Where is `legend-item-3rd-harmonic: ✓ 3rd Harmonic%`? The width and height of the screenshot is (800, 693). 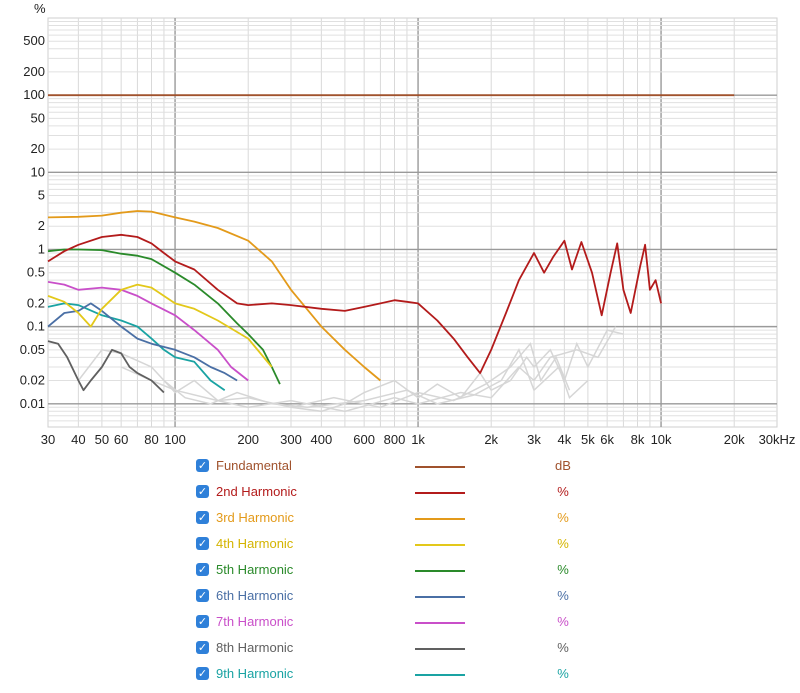 legend-item-3rd-harmonic: ✓ 3rd Harmonic% is located at coordinates (406, 521).